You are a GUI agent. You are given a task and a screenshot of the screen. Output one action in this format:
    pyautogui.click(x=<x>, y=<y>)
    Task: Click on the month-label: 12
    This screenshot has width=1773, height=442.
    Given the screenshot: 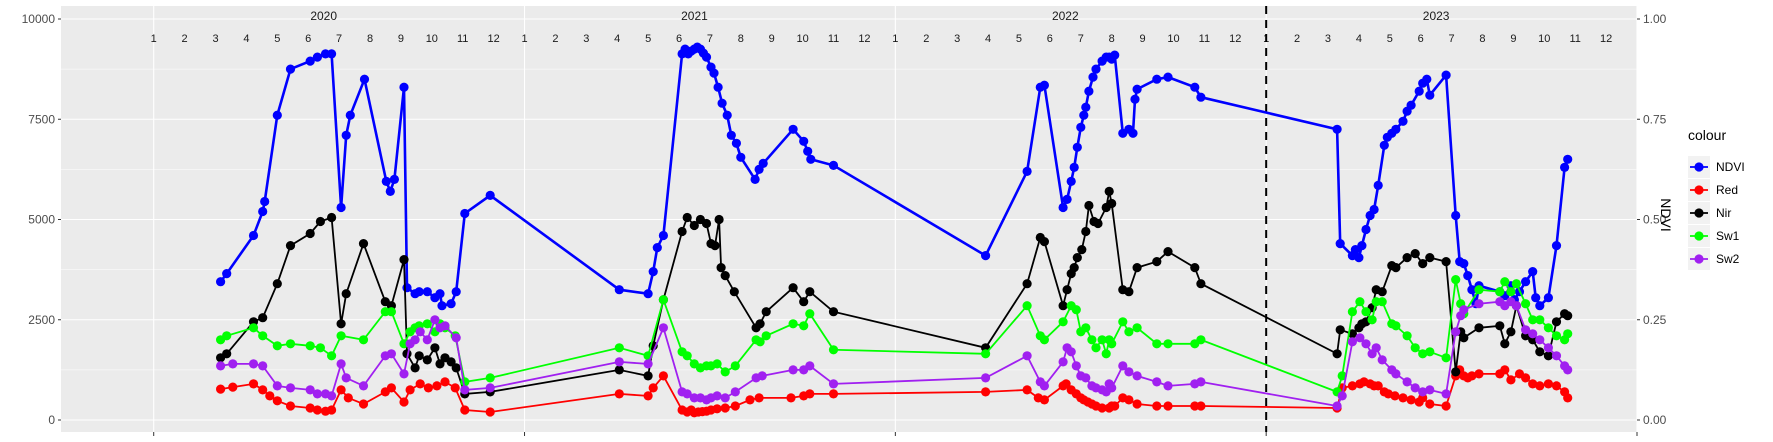 What is the action you would take?
    pyautogui.click(x=1606, y=39)
    